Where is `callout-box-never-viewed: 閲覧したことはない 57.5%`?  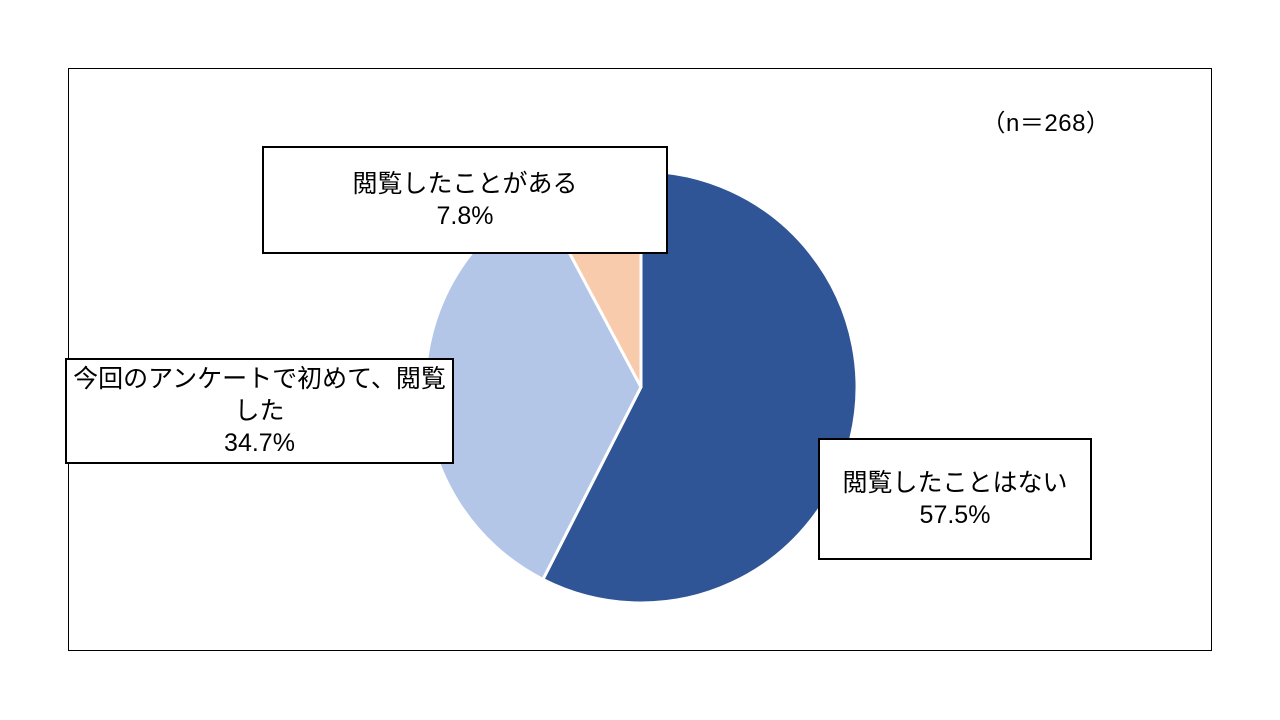 callout-box-never-viewed: 閲覧したことはない 57.5% is located at coordinates (955, 499).